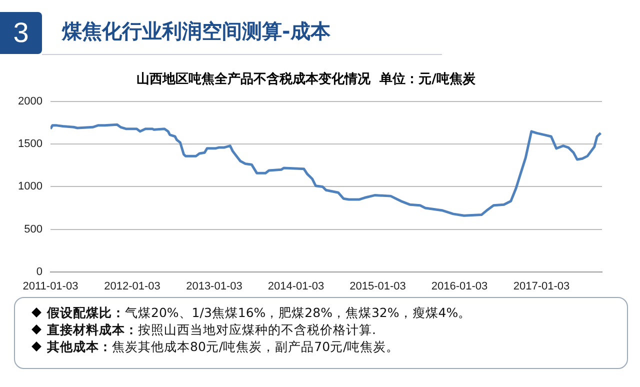  I want to click on x-tick-label: 2015-01-03, so click(378, 286).